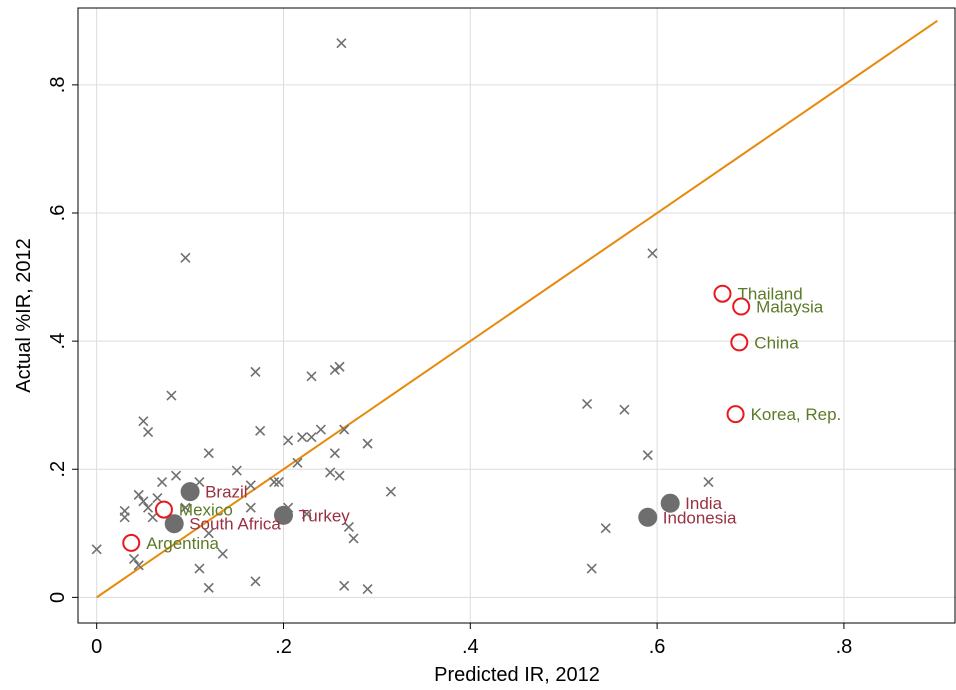 The width and height of the screenshot is (956, 690). What do you see at coordinates (58, 85) in the screenshot?
I see `y-tick-label: .8` at bounding box center [58, 85].